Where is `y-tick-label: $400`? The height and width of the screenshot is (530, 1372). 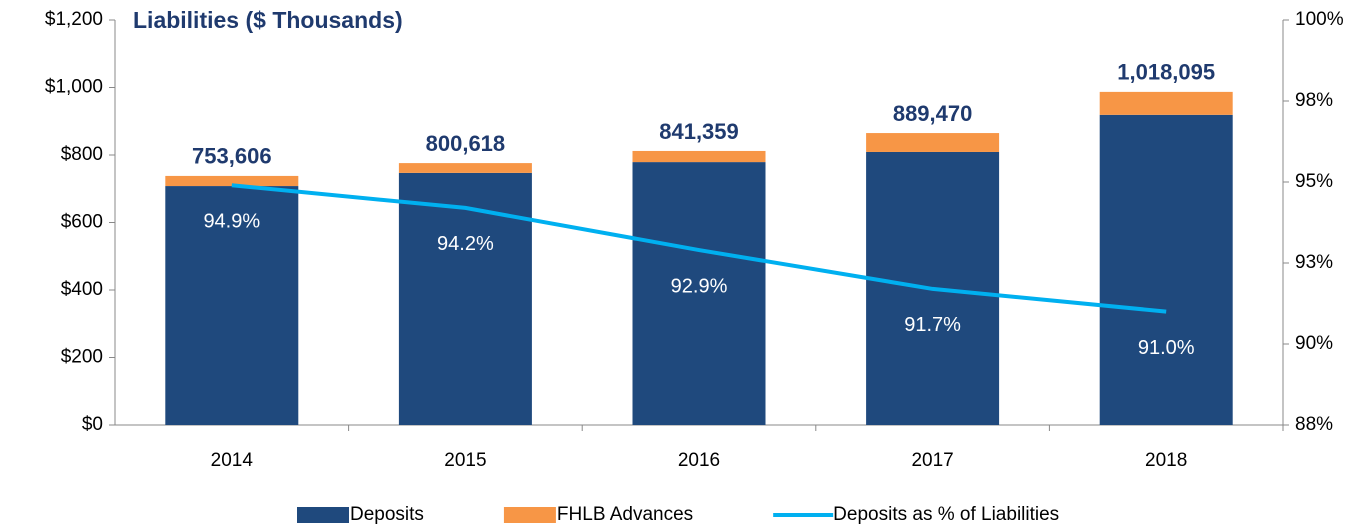 y-tick-label: $400 is located at coordinates (82, 289).